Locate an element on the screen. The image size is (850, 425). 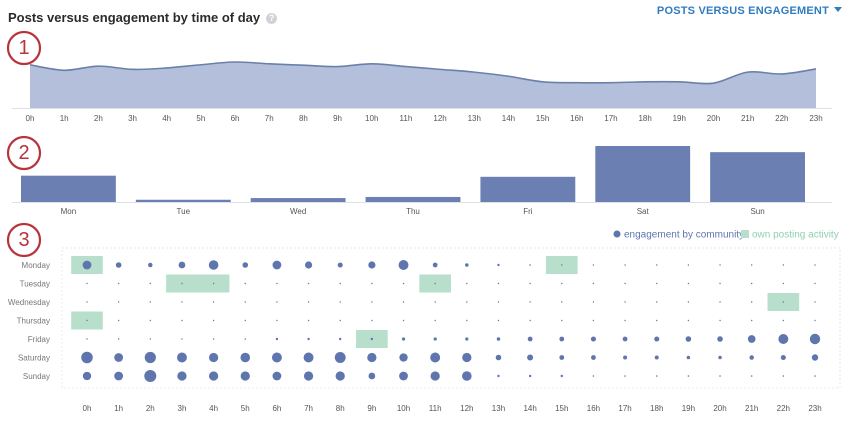
bar-wed is located at coordinates (298, 200).